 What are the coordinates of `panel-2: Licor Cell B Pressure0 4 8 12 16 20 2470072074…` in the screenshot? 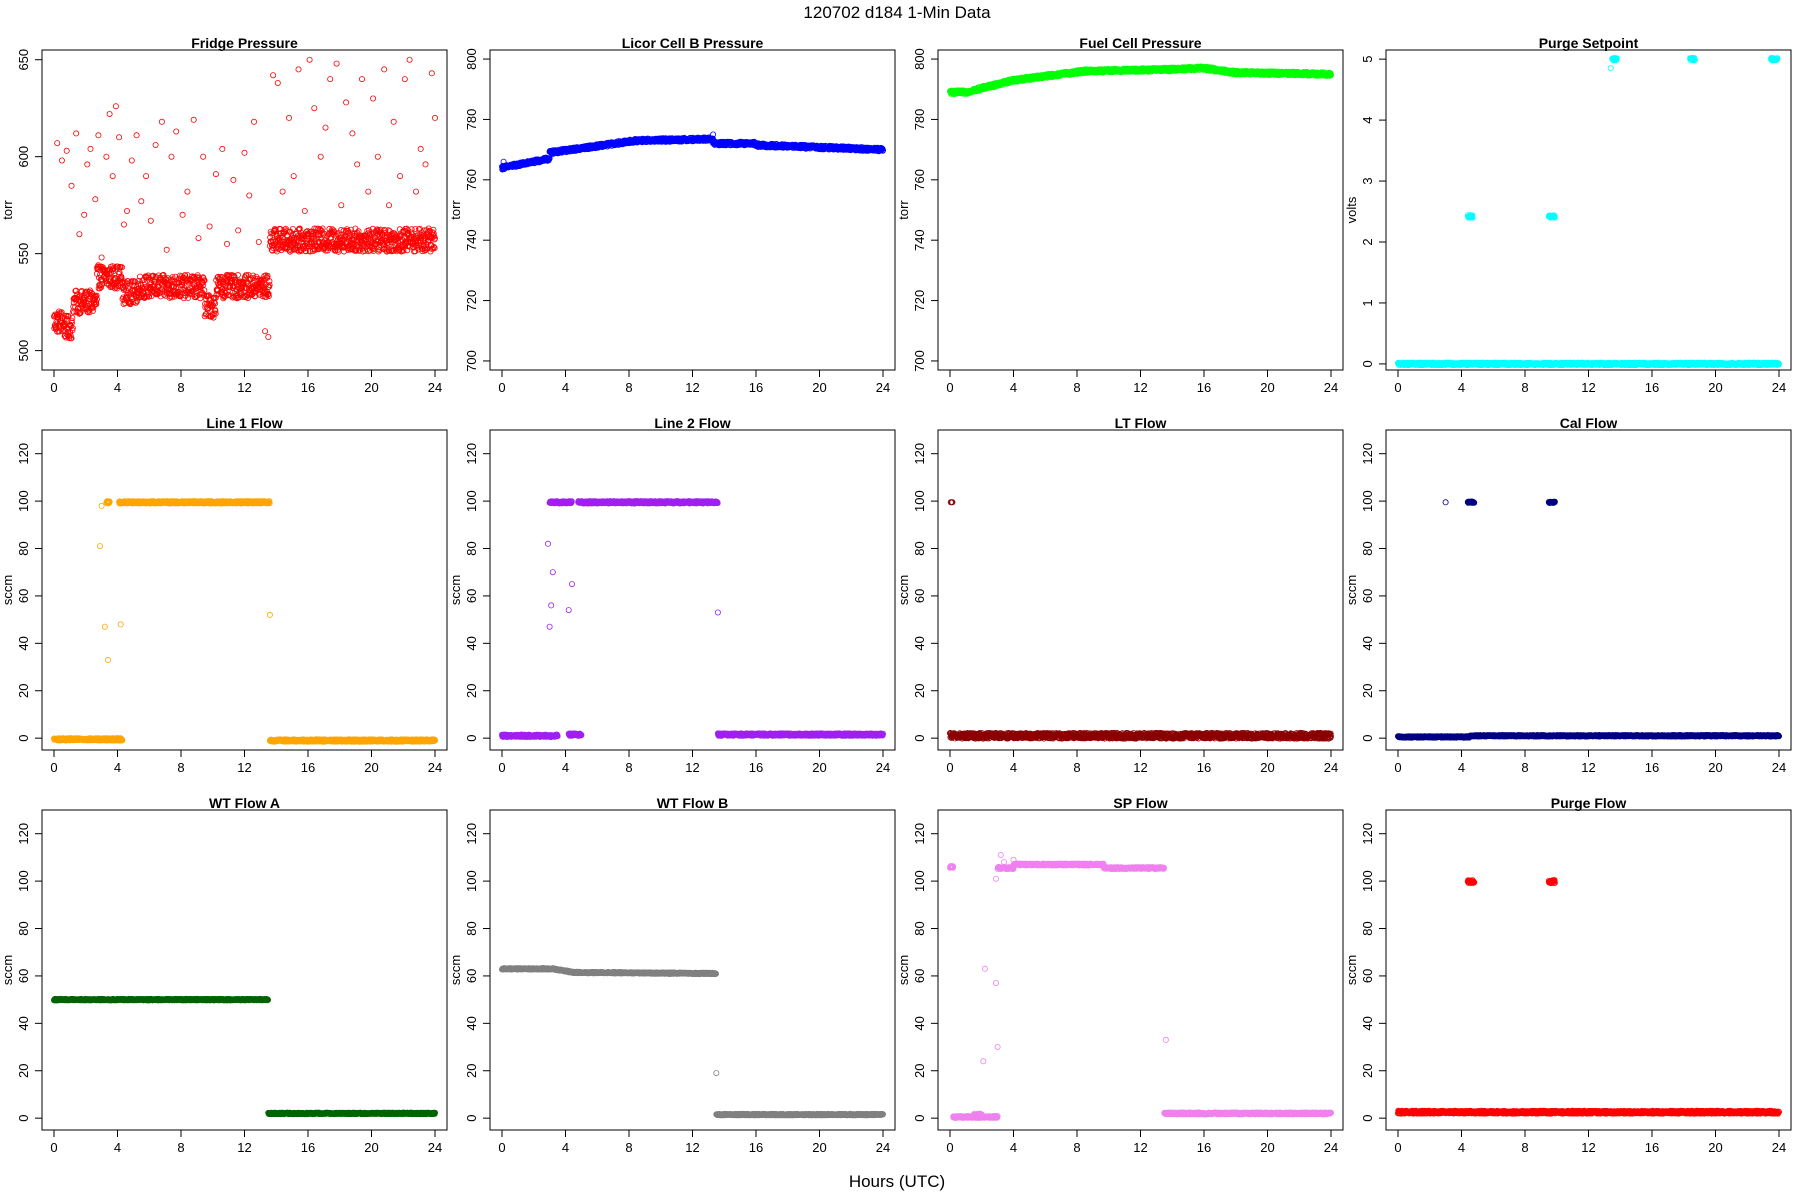 It's located at (671, 215).